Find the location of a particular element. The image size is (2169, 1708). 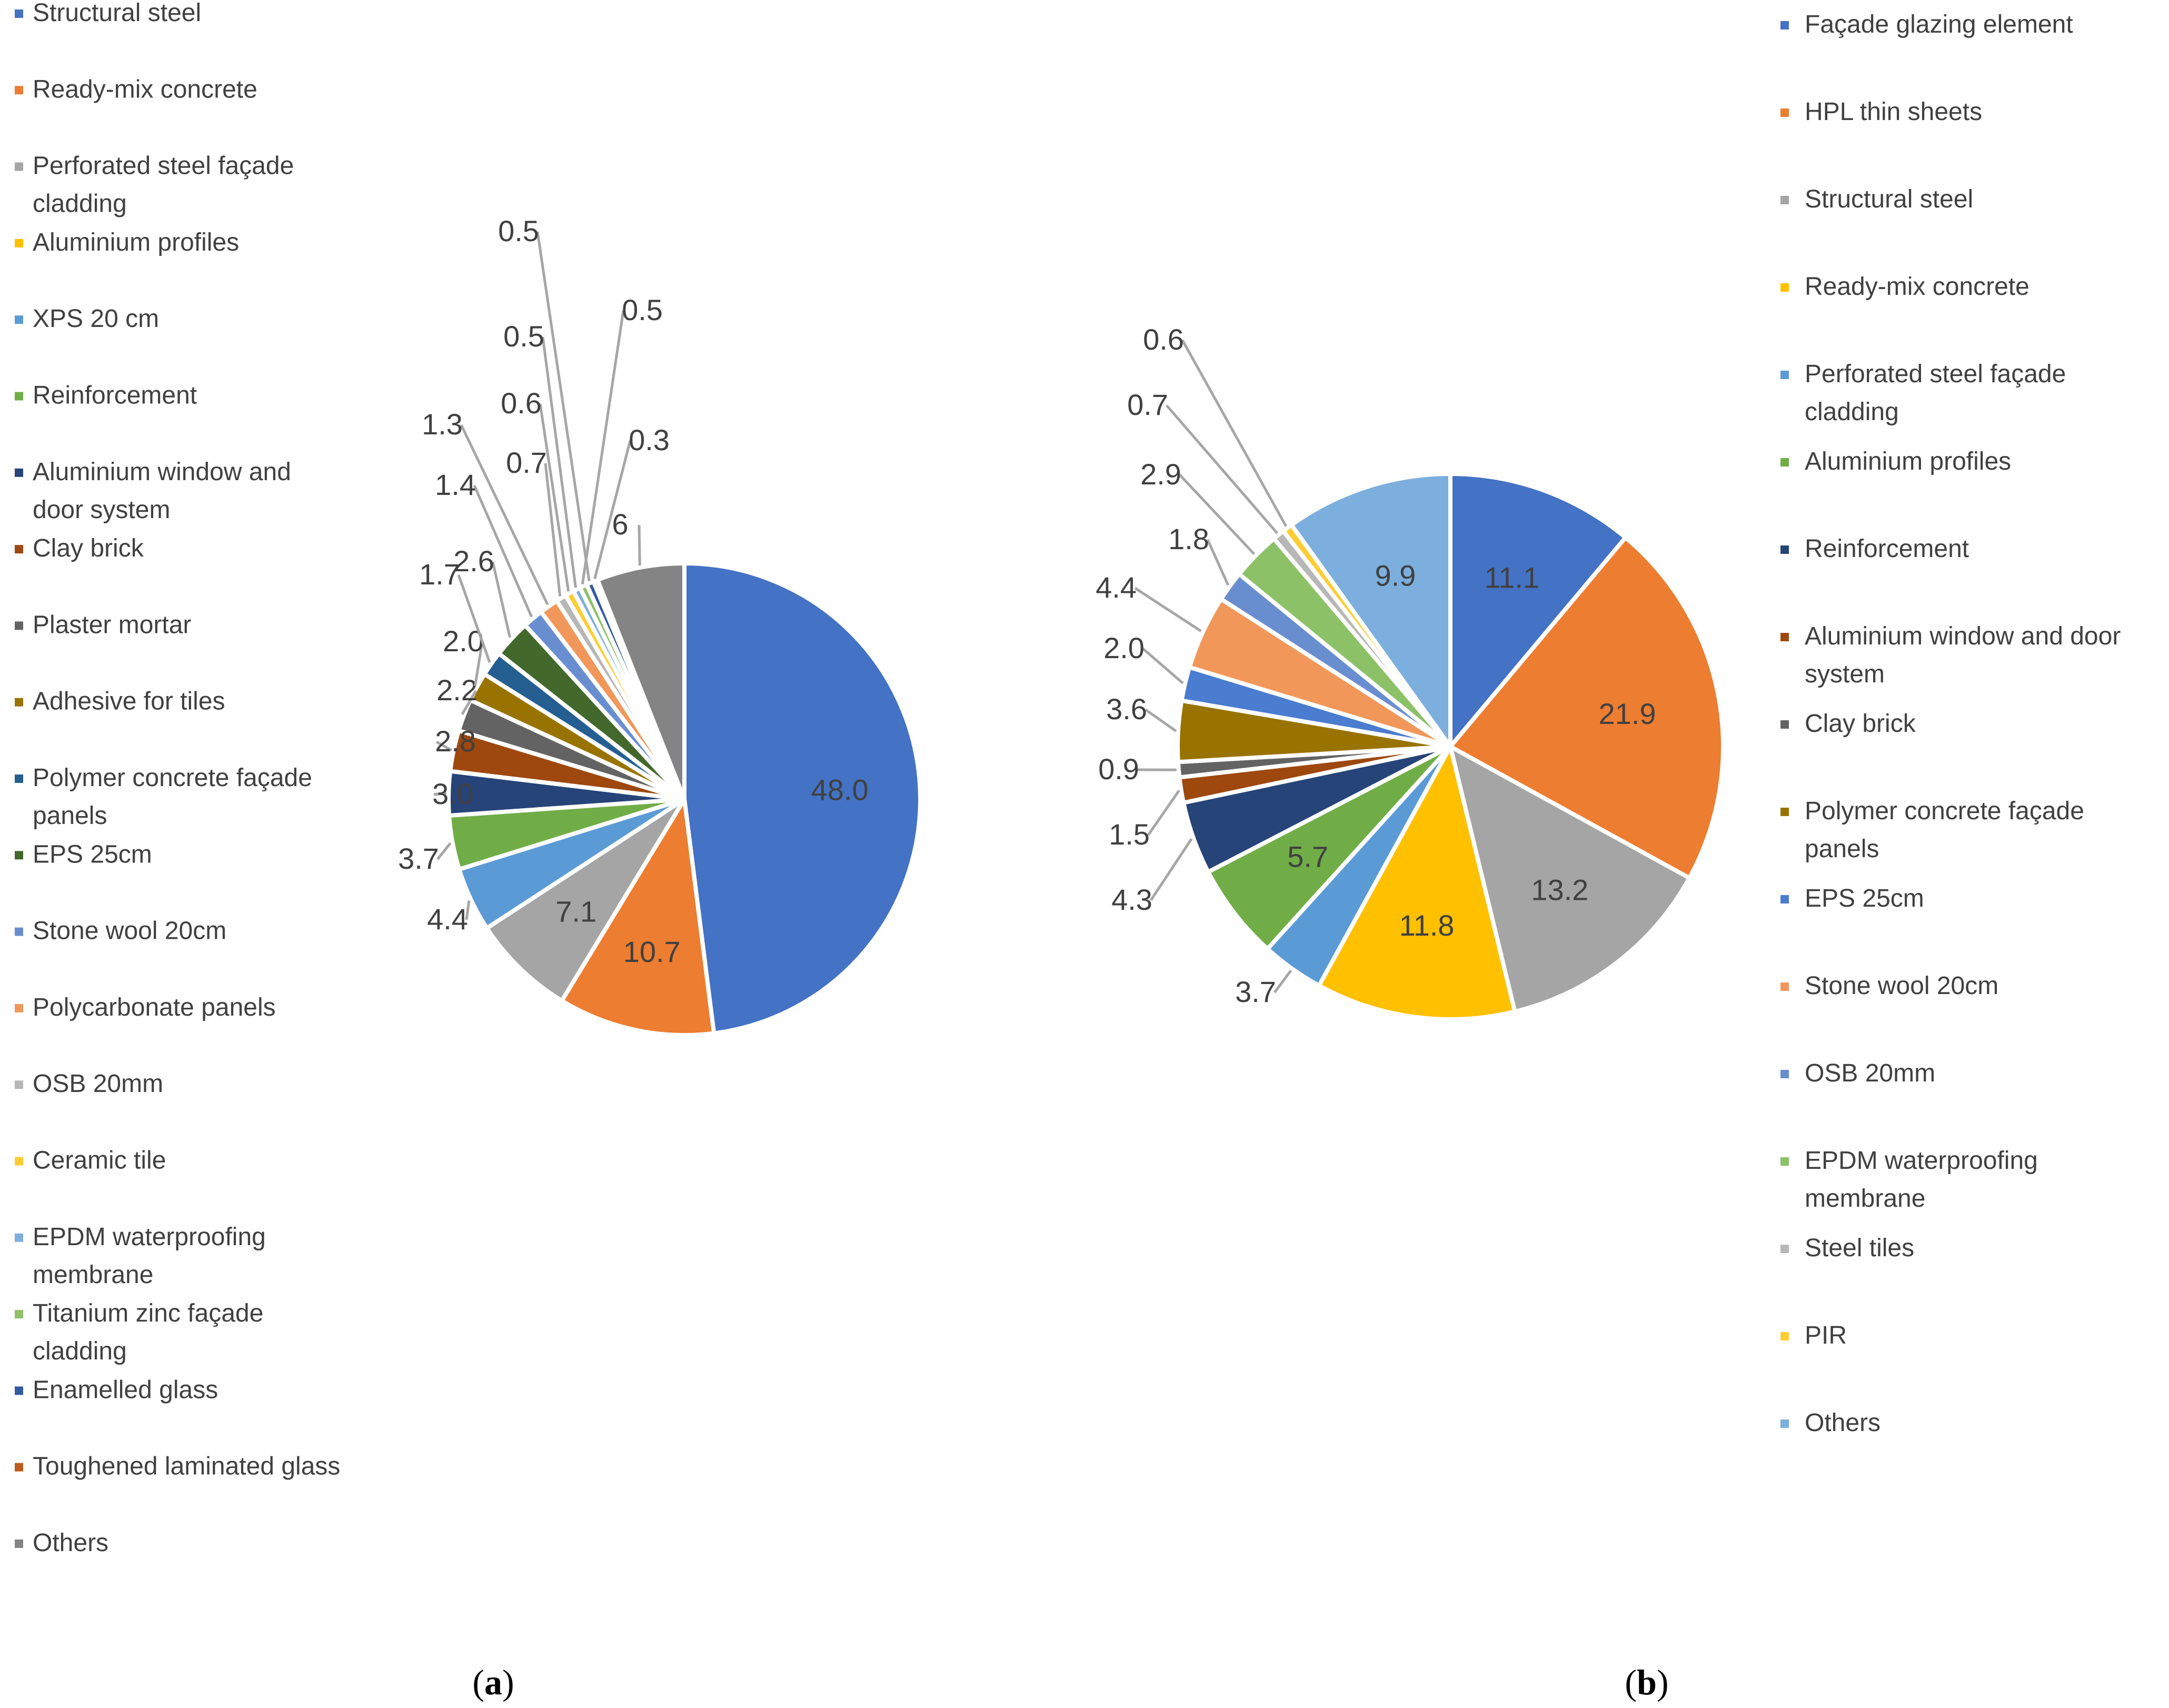

data-label-enamelled-glass: 0.5 is located at coordinates (518, 231).